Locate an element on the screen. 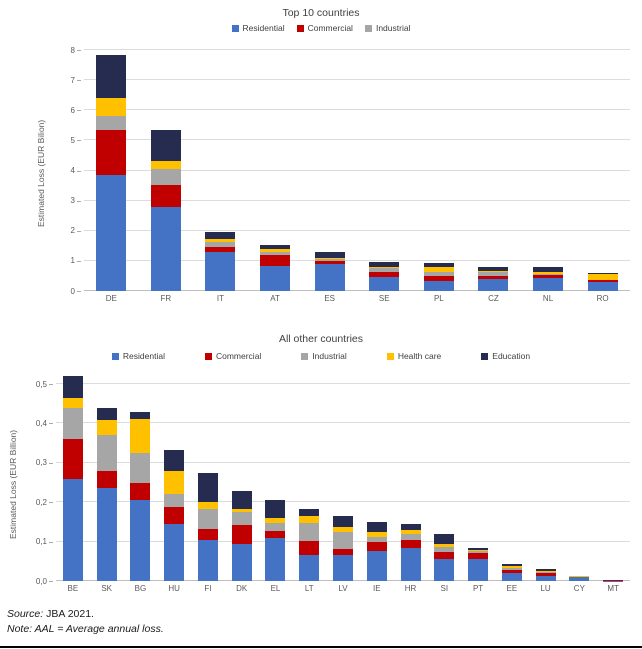 The width and height of the screenshot is (642, 649). x-axis-label: ES is located at coordinates (329, 298).